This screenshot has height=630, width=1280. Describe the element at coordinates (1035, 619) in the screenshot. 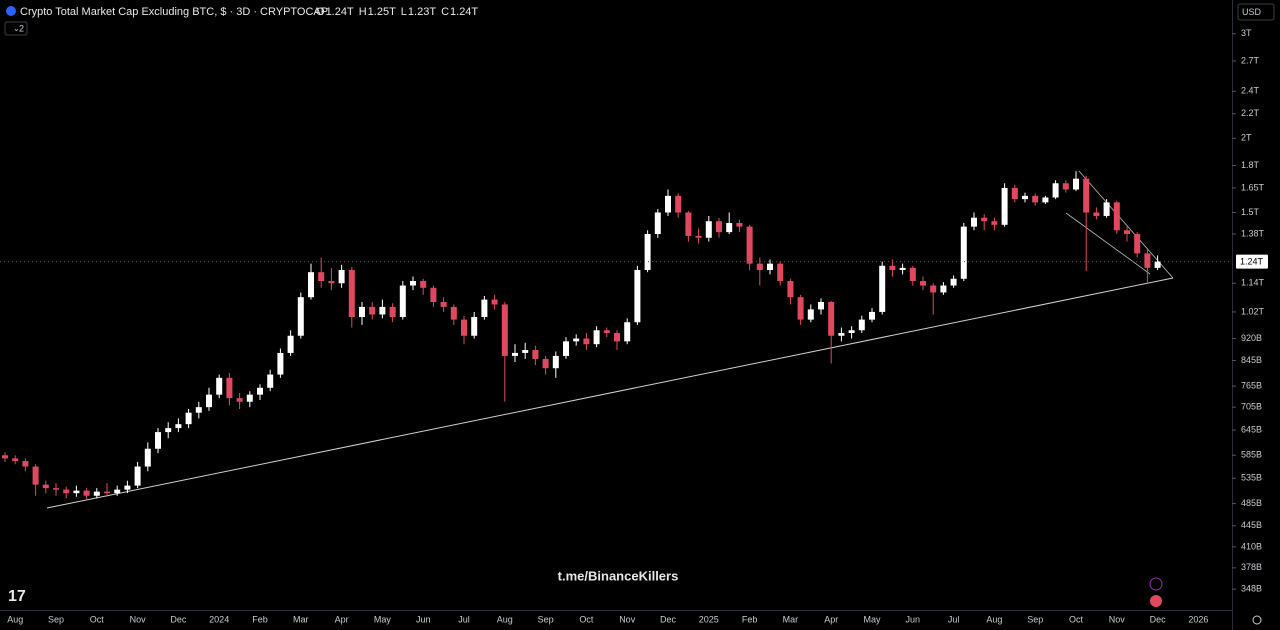

I see `x-tick-label: Sep` at that location.